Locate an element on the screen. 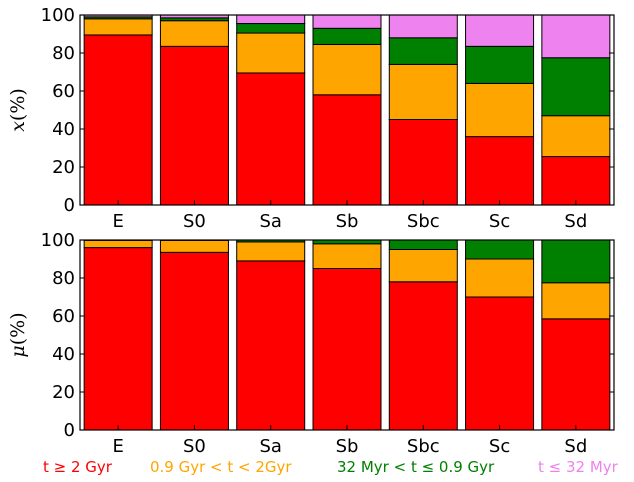 The width and height of the screenshot is (634, 482). bar-mu-S0-intermediate is located at coordinates (194, 246).